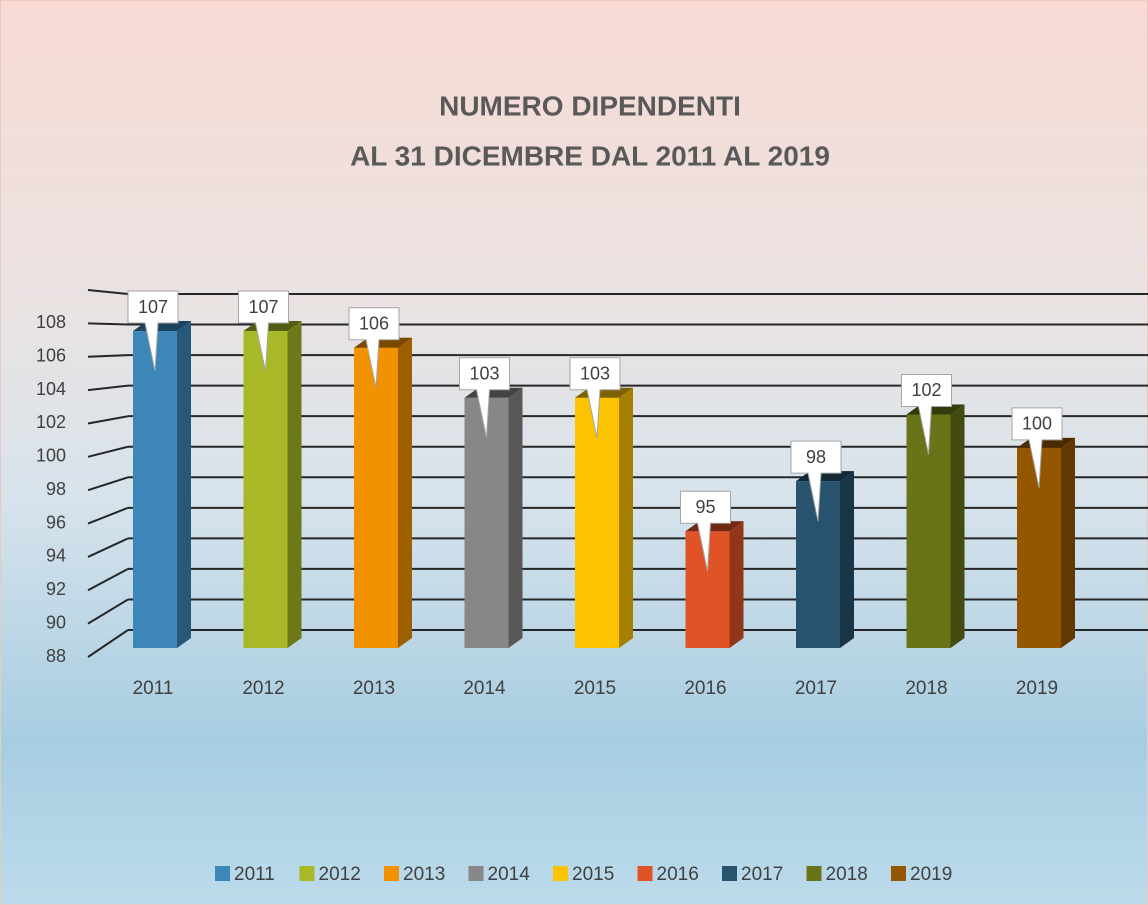 This screenshot has width=1148, height=905. I want to click on legend-label: 2017, so click(762, 874).